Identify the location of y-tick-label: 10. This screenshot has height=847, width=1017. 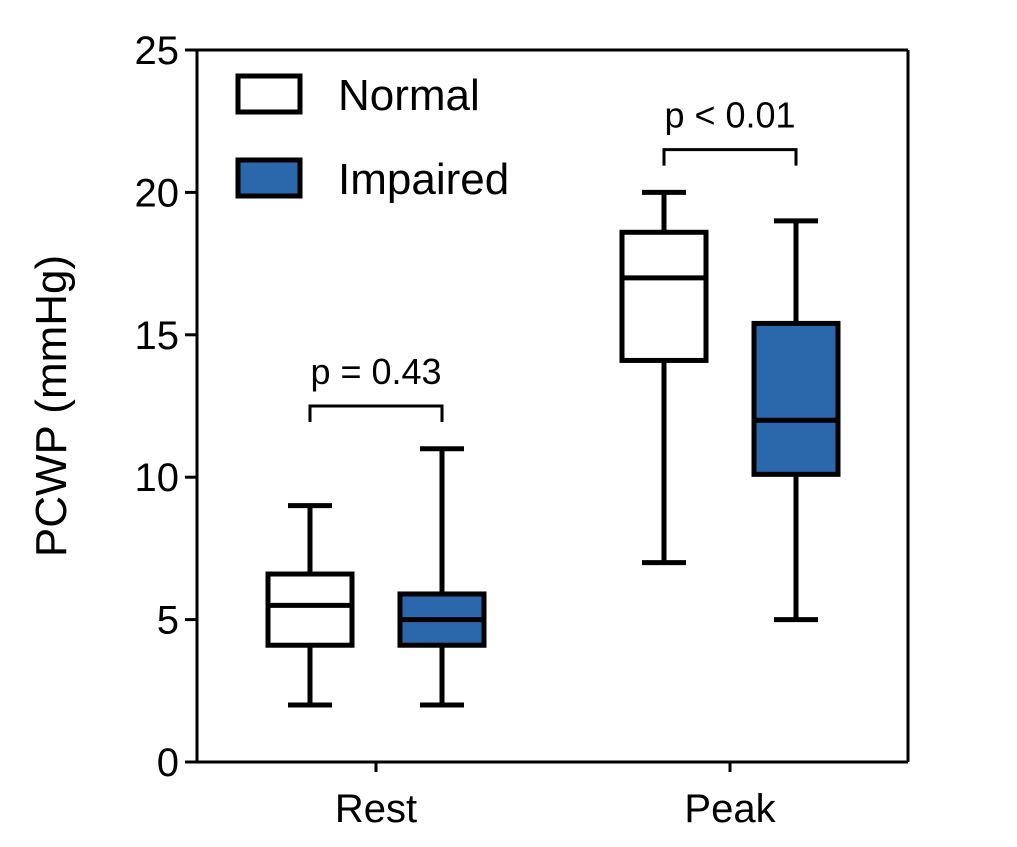
(157, 478).